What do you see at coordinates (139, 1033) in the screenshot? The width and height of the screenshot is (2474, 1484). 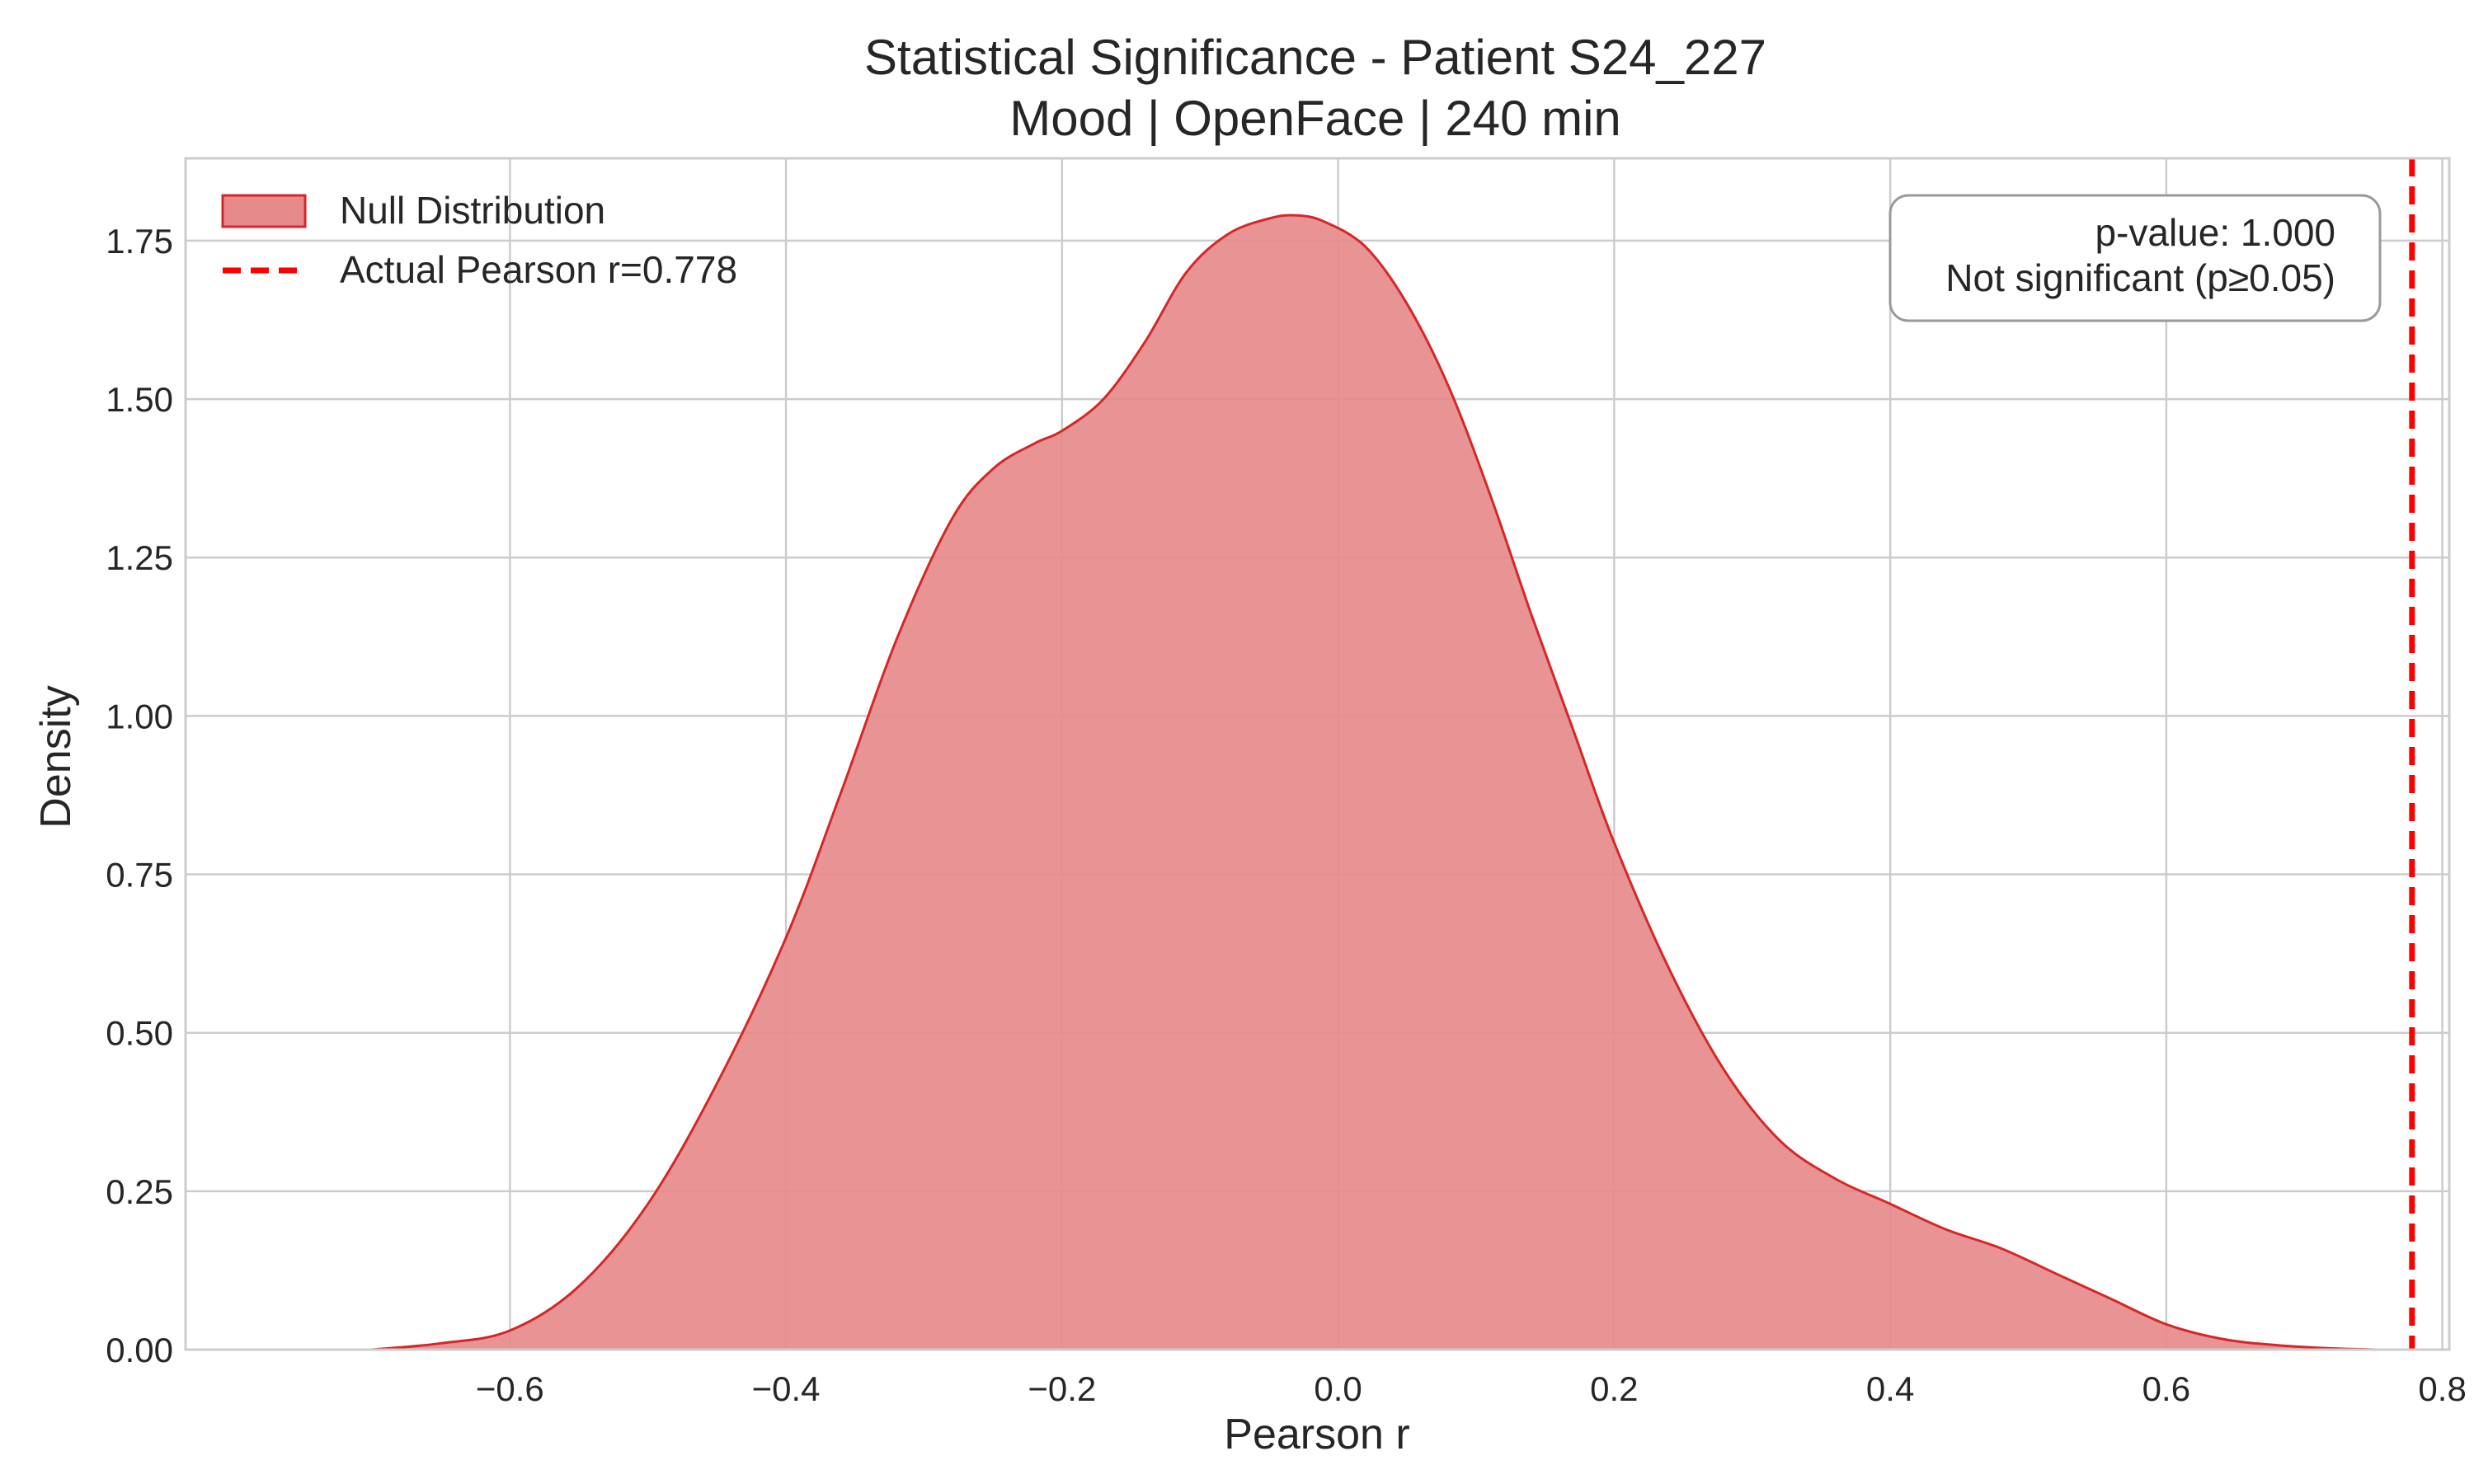 I see `y-tick-label: 0.50` at bounding box center [139, 1033].